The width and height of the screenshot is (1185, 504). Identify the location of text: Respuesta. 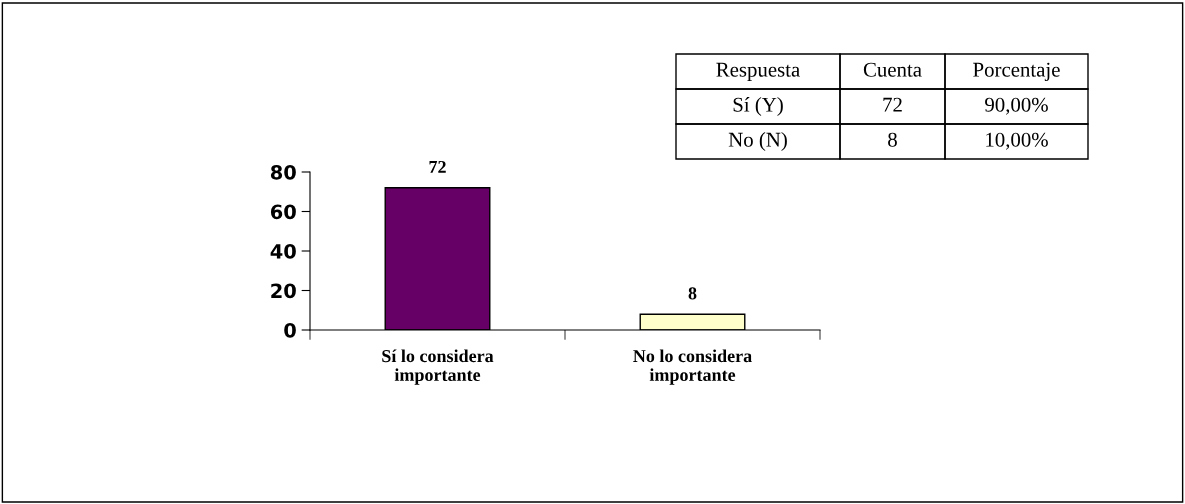
(758, 71).